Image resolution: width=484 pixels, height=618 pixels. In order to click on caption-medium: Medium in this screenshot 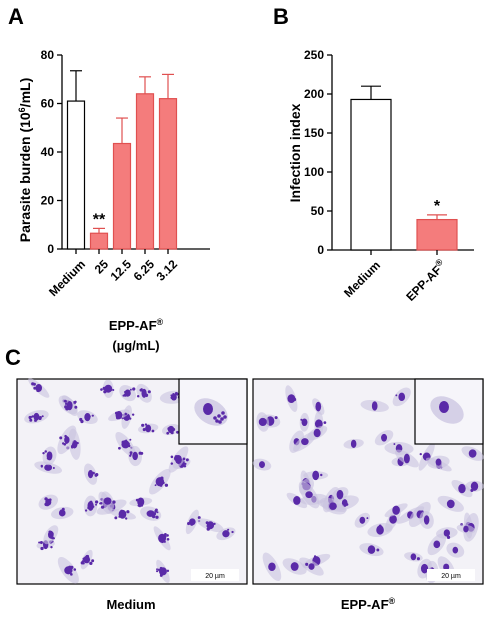, I will do `click(130, 604)`.